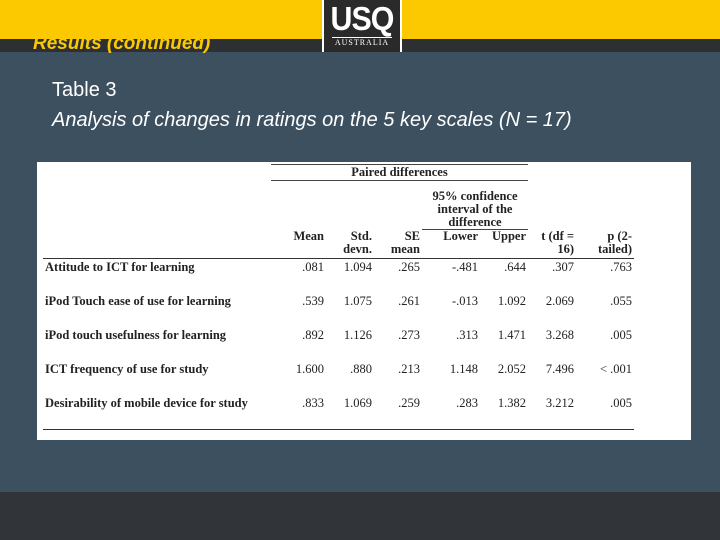 Image resolution: width=720 pixels, height=540 pixels. What do you see at coordinates (360, 516) in the screenshot?
I see `bottom-banner` at bounding box center [360, 516].